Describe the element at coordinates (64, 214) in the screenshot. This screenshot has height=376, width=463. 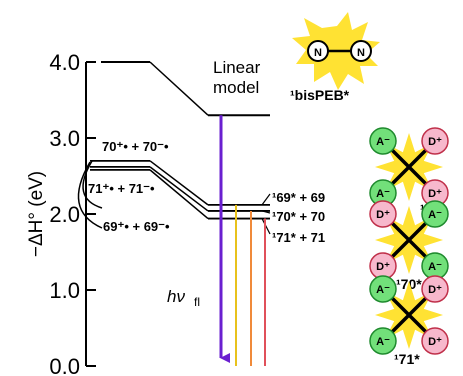
I see `y-tick-label: 2.0` at that location.